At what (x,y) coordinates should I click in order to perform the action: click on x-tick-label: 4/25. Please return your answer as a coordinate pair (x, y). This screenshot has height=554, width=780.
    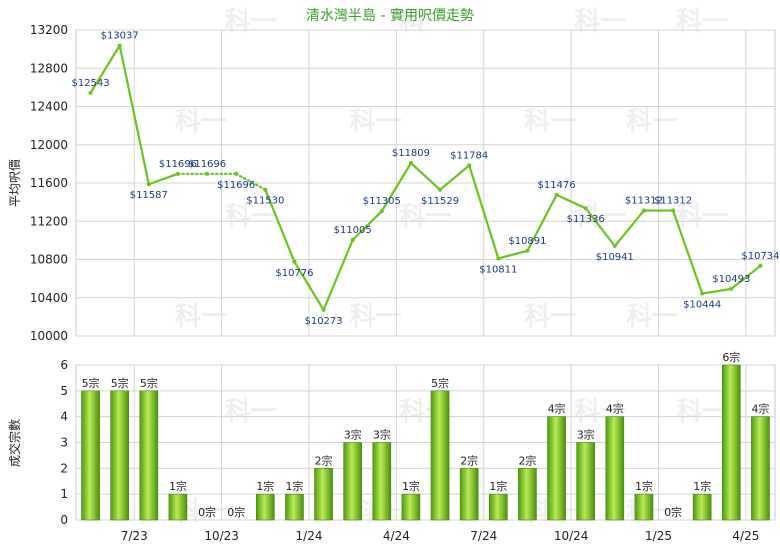
    Looking at the image, I should click on (745, 536).